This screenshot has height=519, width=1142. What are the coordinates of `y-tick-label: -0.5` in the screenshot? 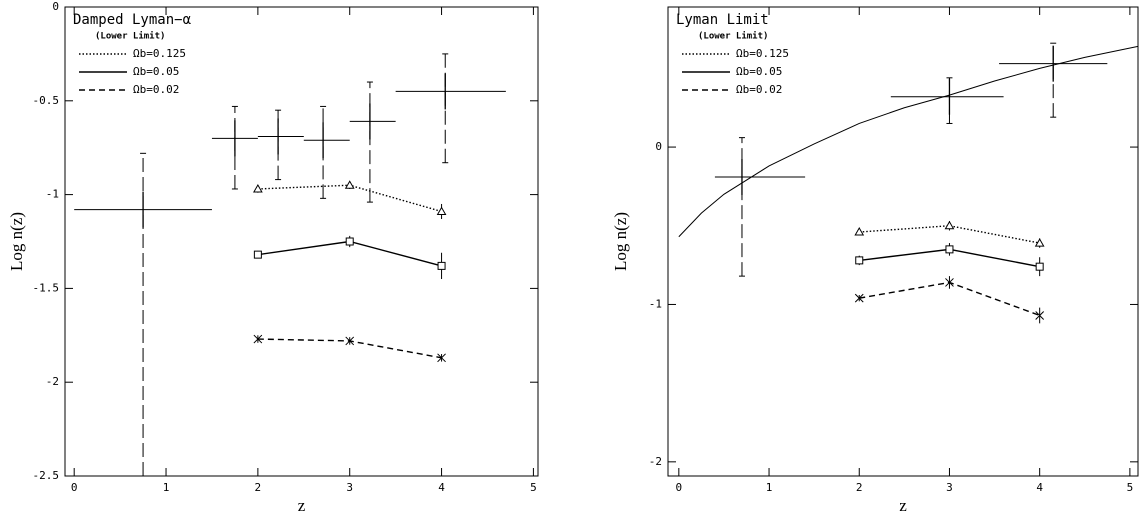 It's located at (46, 100).